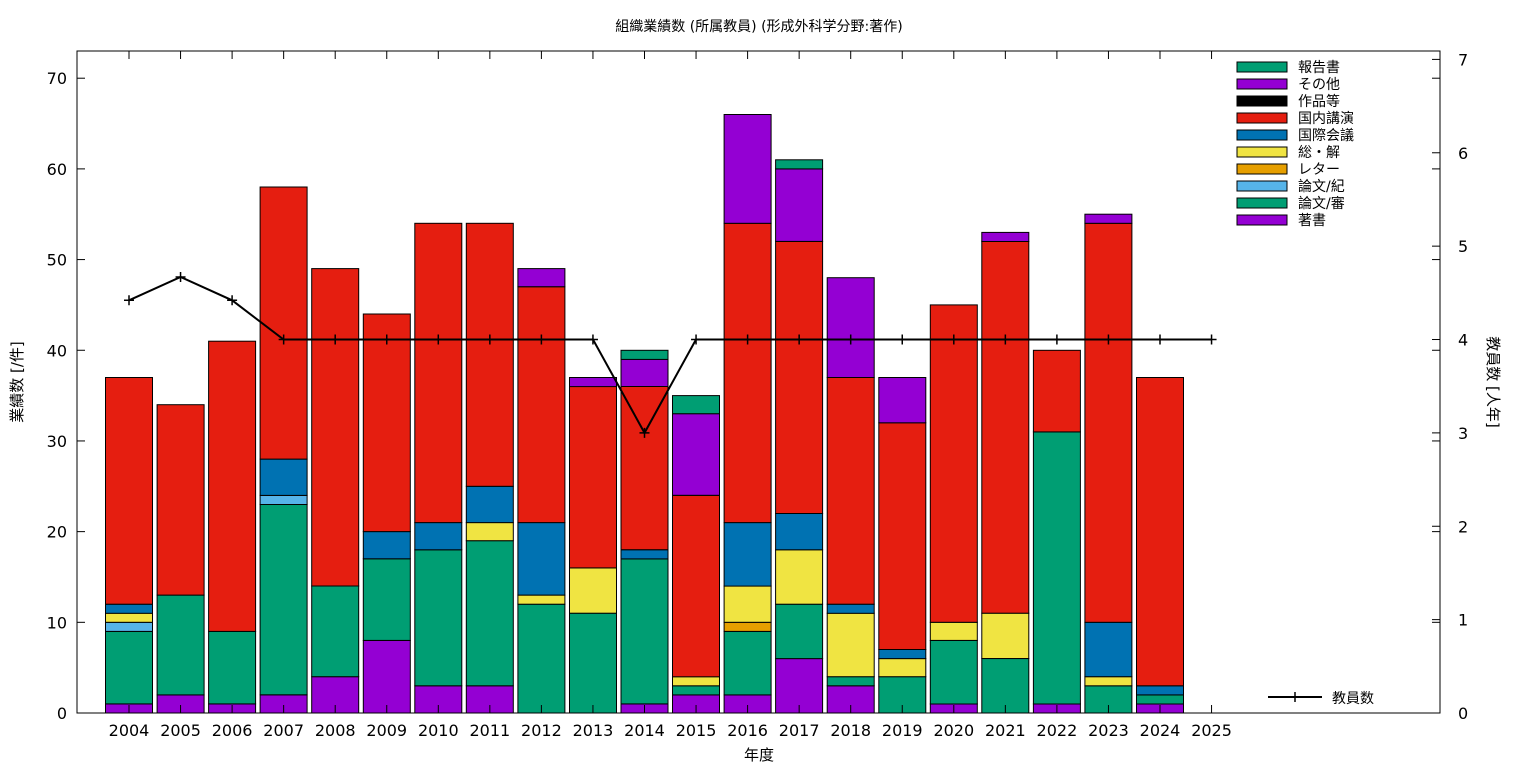  Describe the element at coordinates (386, 730) in the screenshot. I see `x-tick-label: 2009` at that location.